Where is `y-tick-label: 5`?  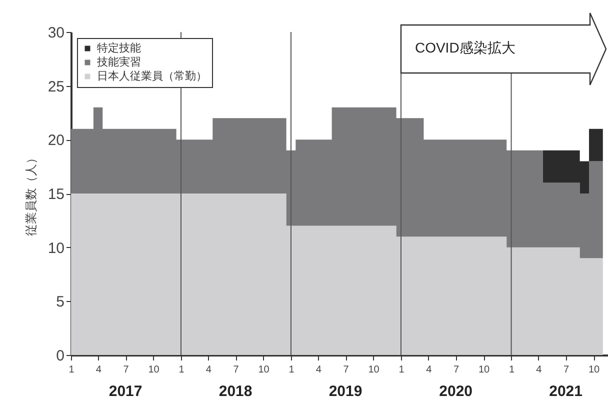
y-tick-label: 5 is located at coordinates (60, 302).